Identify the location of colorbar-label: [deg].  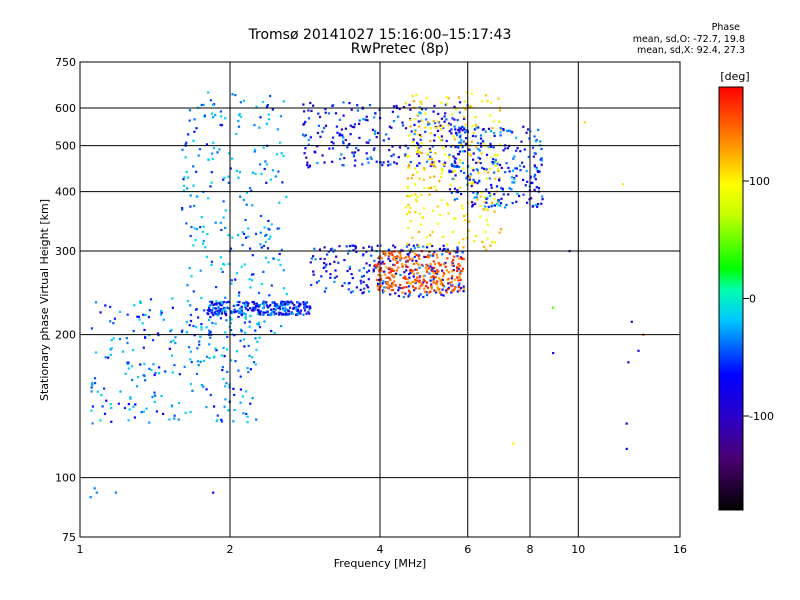
(734, 76).